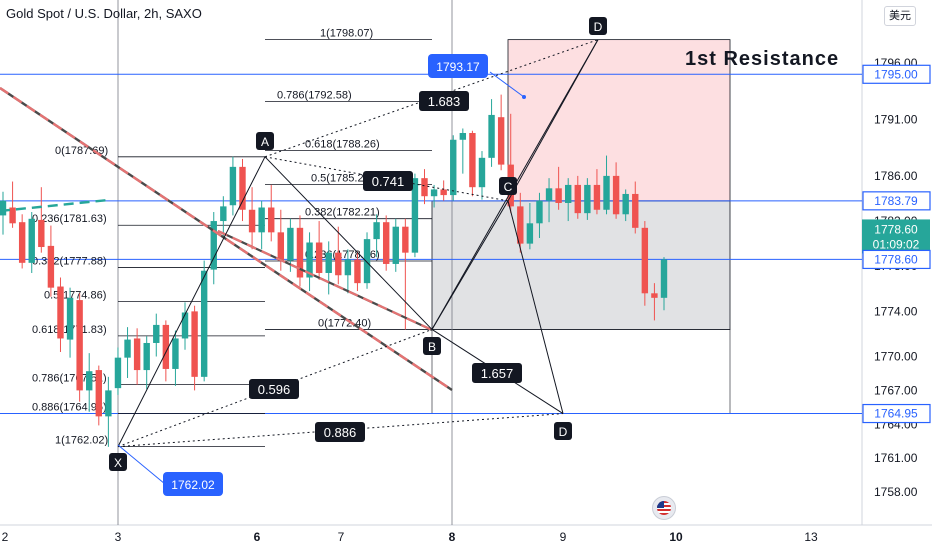 The image size is (932, 550). What do you see at coordinates (762, 59) in the screenshot?
I see `resistance-label: 1st Resistance` at bounding box center [762, 59].